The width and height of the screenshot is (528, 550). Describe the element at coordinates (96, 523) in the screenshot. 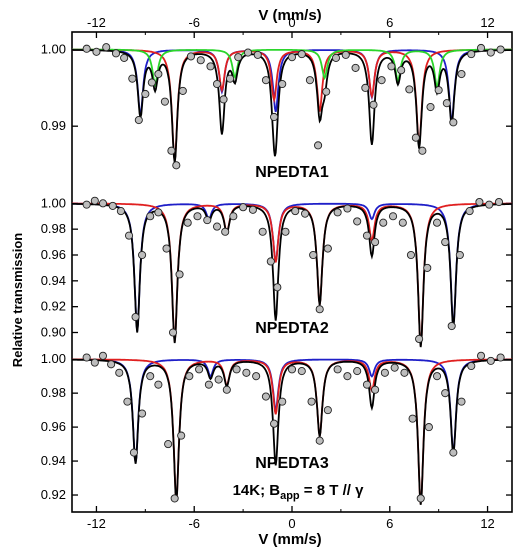

I see `bottom-x-tick-label: -12` at that location.